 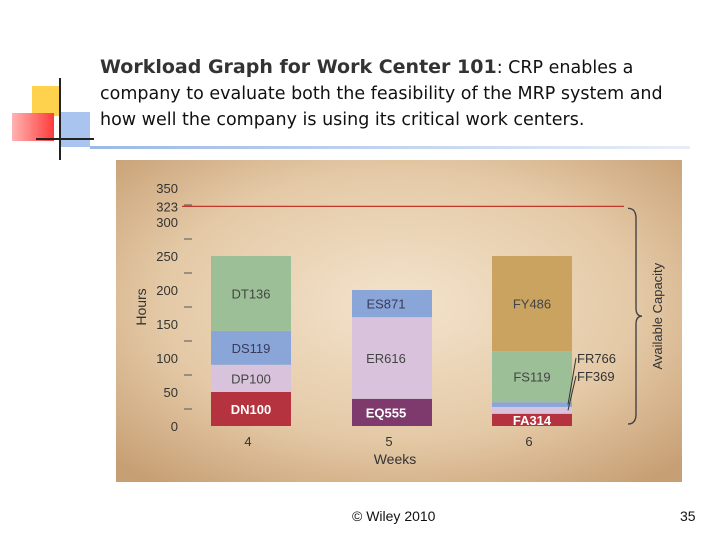 What do you see at coordinates (60, 119) in the screenshot?
I see `decor-vertical-line` at bounding box center [60, 119].